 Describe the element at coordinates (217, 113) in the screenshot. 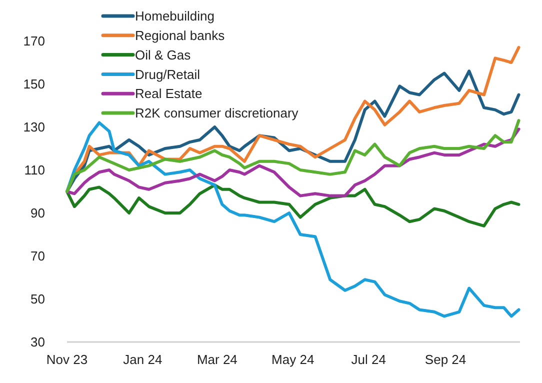

I see `legend-label: R2K consumer discretionary` at that location.